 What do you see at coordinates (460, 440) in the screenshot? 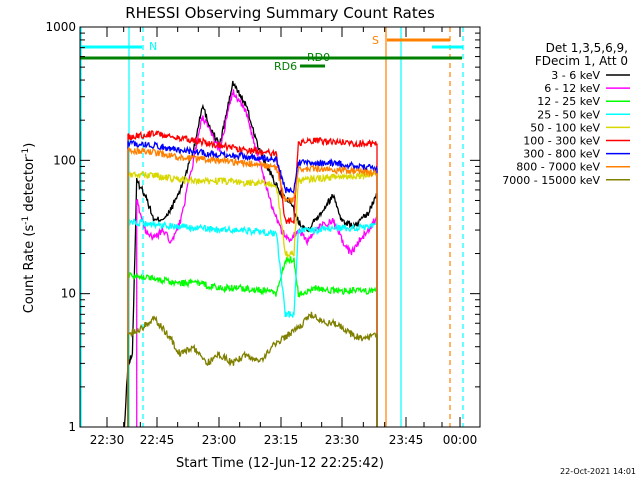
I see `x-tick-label-6: 00:00` at bounding box center [460, 440].